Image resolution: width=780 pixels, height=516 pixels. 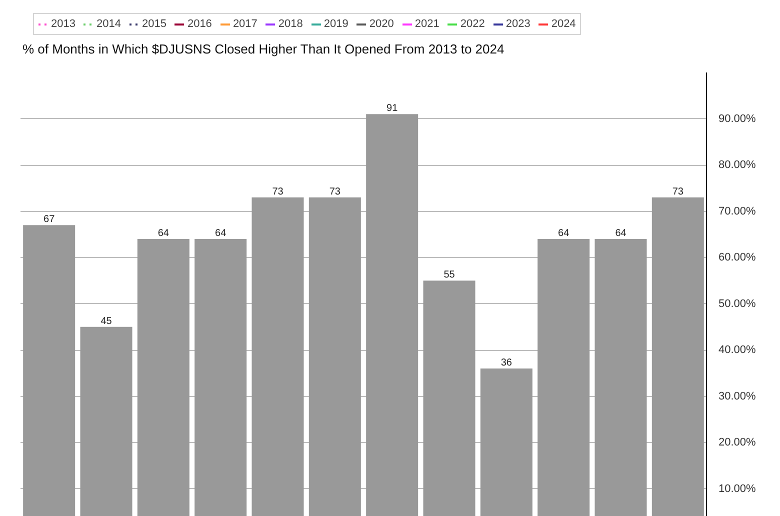 What do you see at coordinates (737, 304) in the screenshot?
I see `y-tick-label: 50.00%` at bounding box center [737, 304].